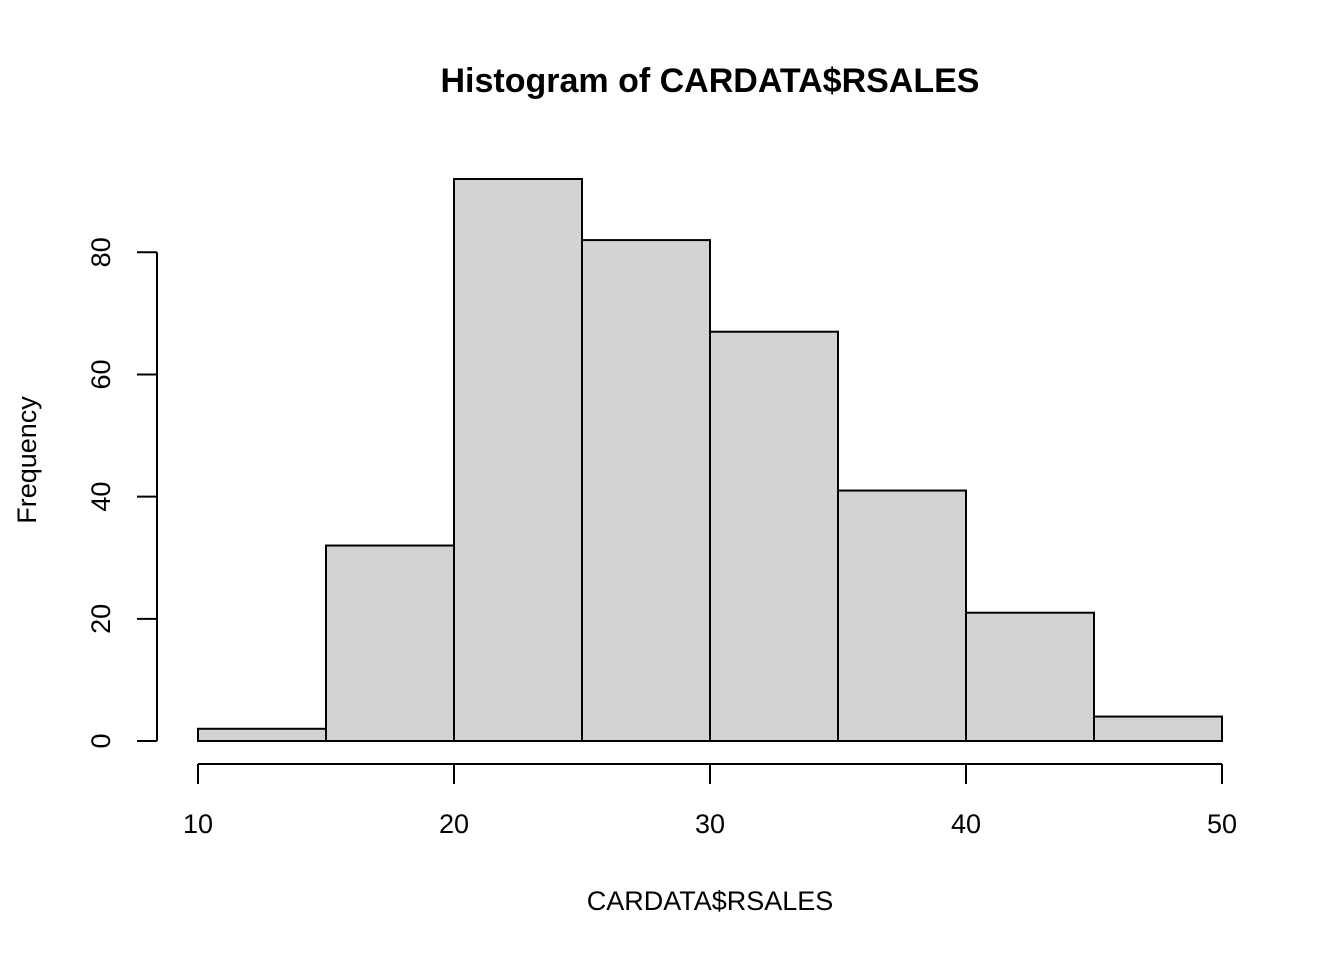 The width and height of the screenshot is (1344, 960). I want to click on y-tick-label-3: 60, so click(101, 374).